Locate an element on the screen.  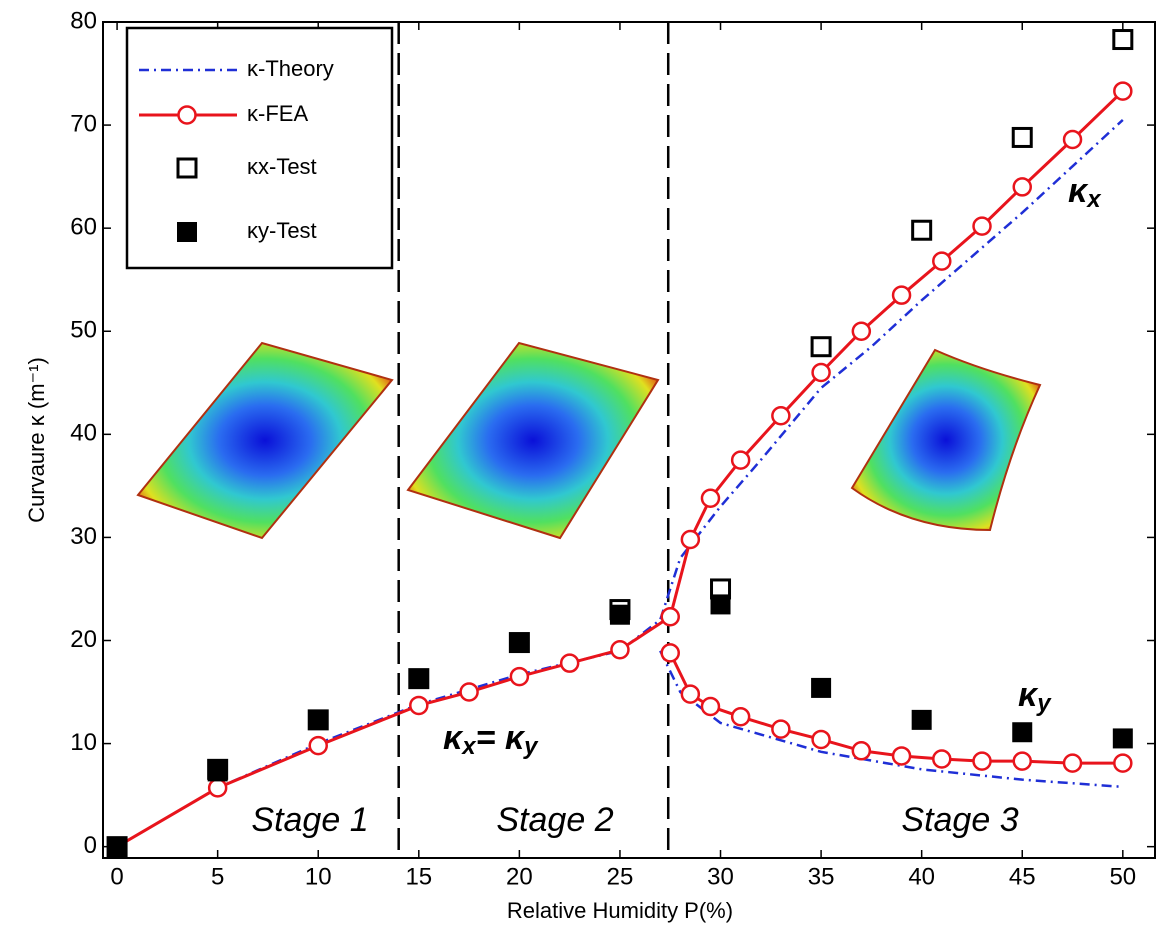
annotation-text: Stage 1 is located at coordinates (309, 820).